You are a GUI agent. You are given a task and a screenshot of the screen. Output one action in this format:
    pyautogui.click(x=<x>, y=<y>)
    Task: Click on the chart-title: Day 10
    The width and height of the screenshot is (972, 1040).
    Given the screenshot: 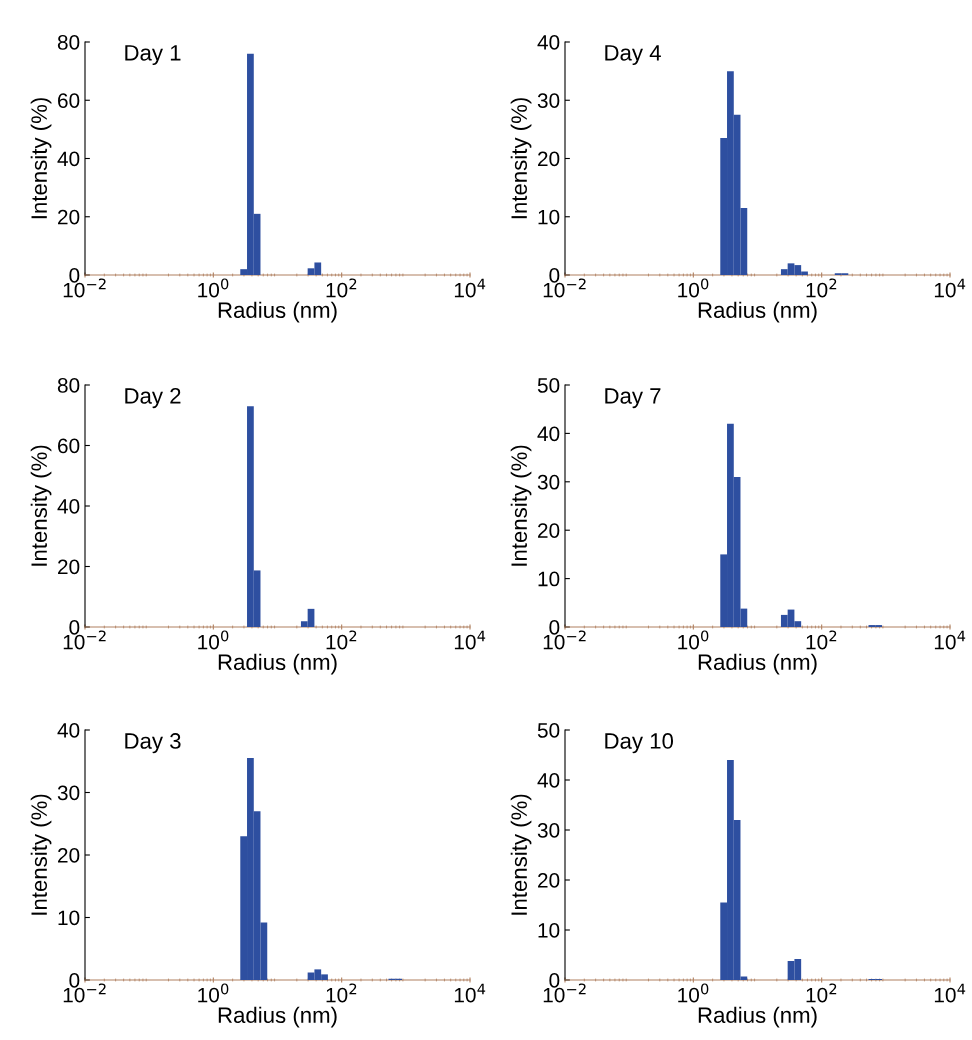 What is the action you would take?
    pyautogui.click(x=639, y=743)
    